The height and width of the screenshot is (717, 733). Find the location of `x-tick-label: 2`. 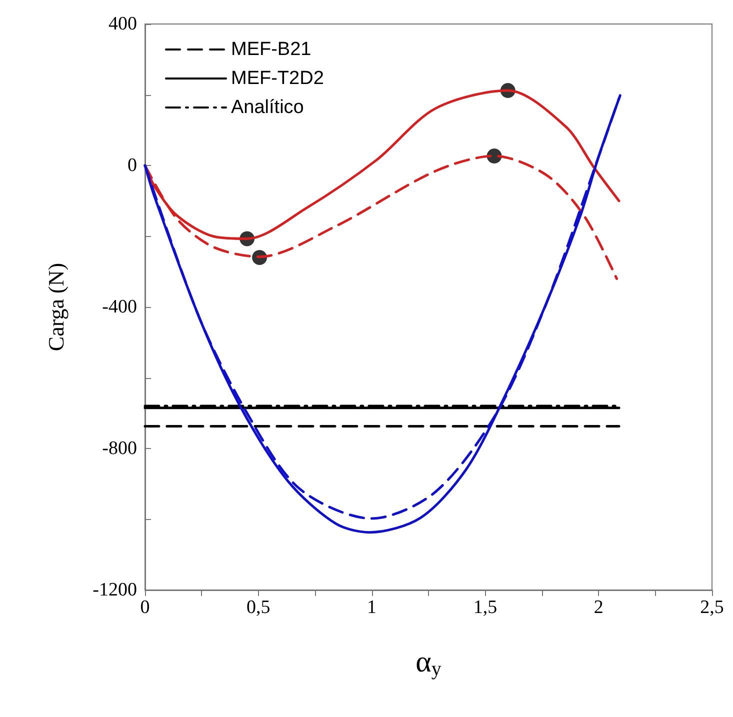

x-tick-label: 2 is located at coordinates (599, 607).